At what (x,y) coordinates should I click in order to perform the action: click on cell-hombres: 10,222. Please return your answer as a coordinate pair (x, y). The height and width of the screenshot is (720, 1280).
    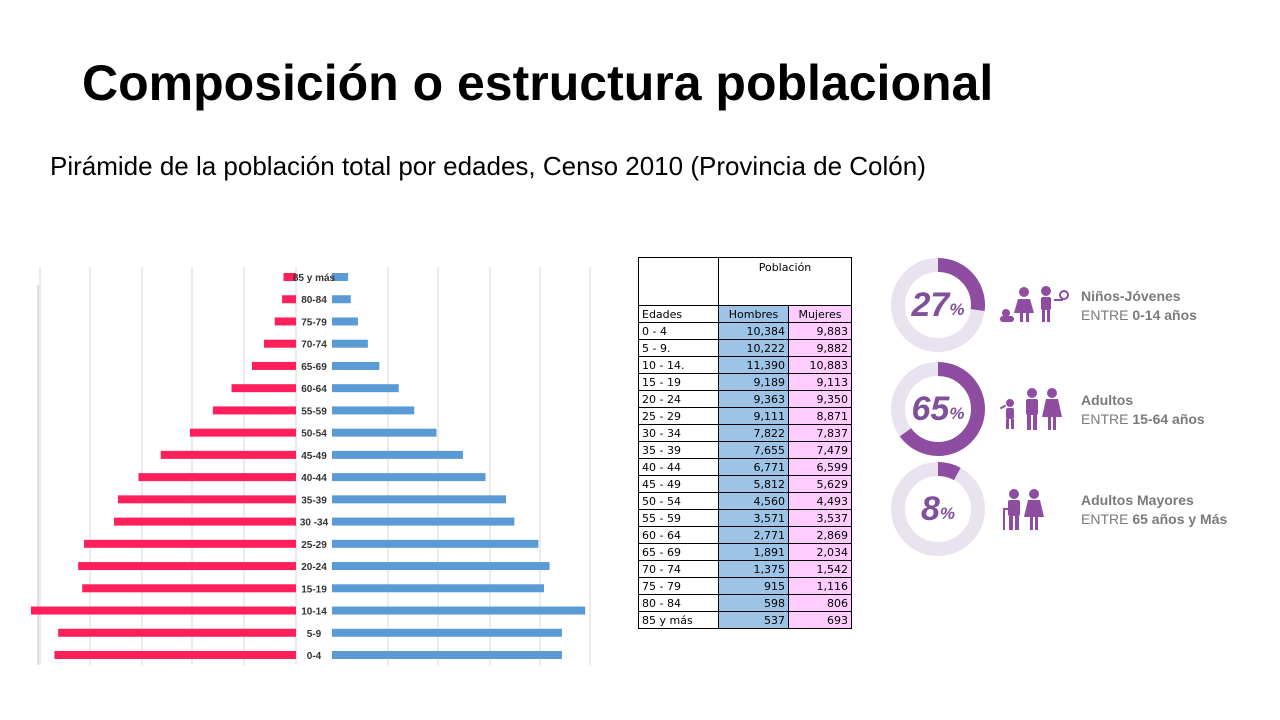
    Looking at the image, I should click on (753, 348).